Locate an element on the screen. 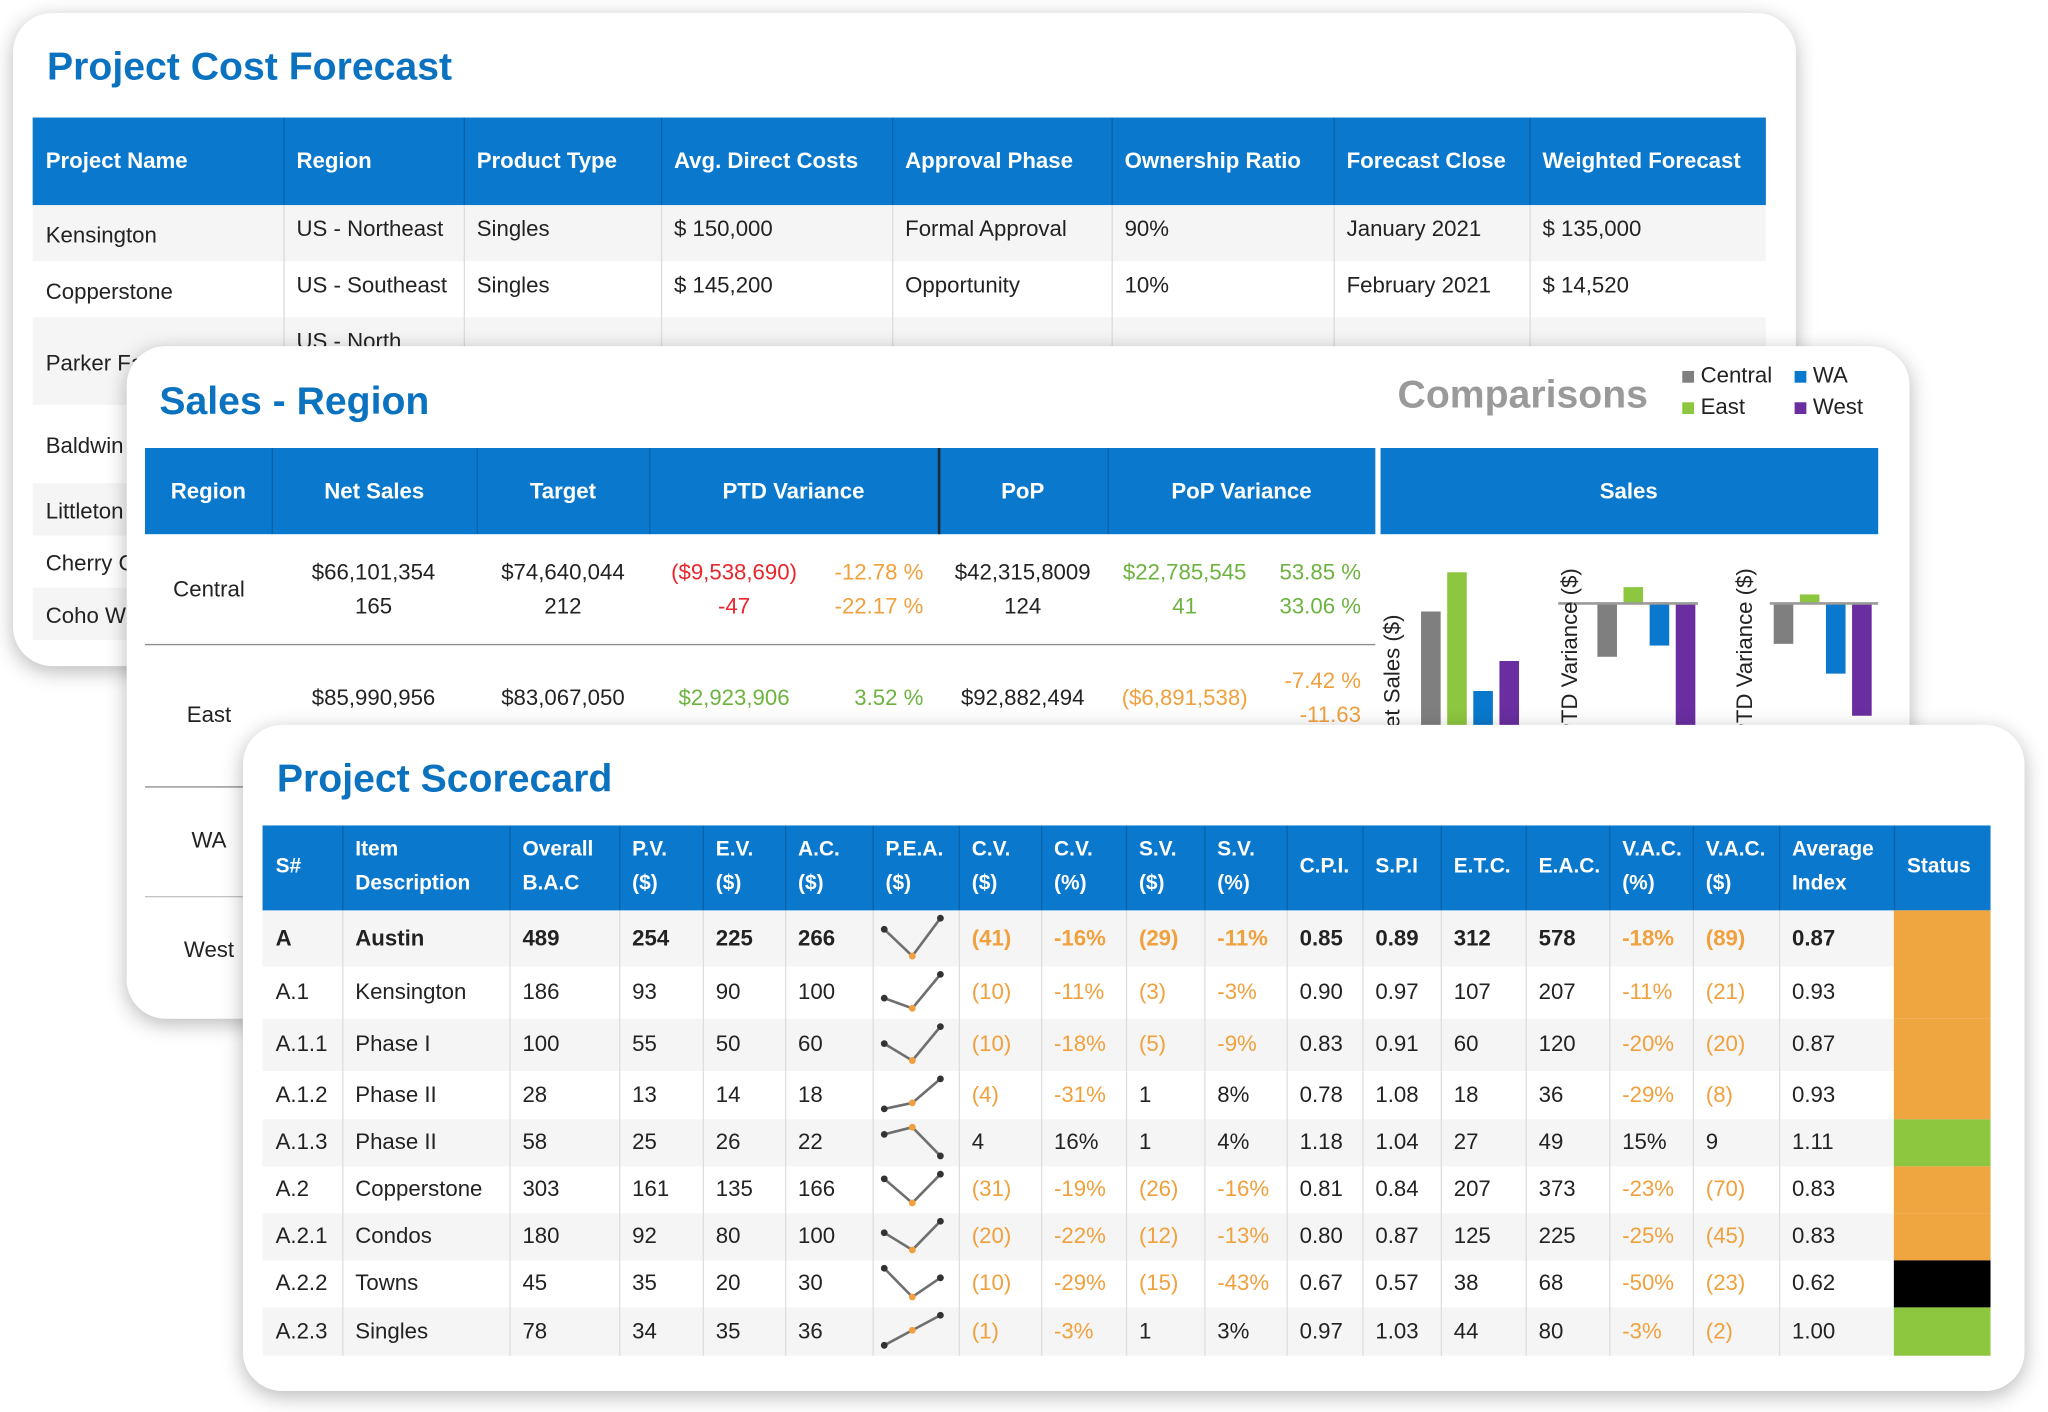 The height and width of the screenshot is (1412, 2048). cell-text: 27 is located at coordinates (1466, 1142).